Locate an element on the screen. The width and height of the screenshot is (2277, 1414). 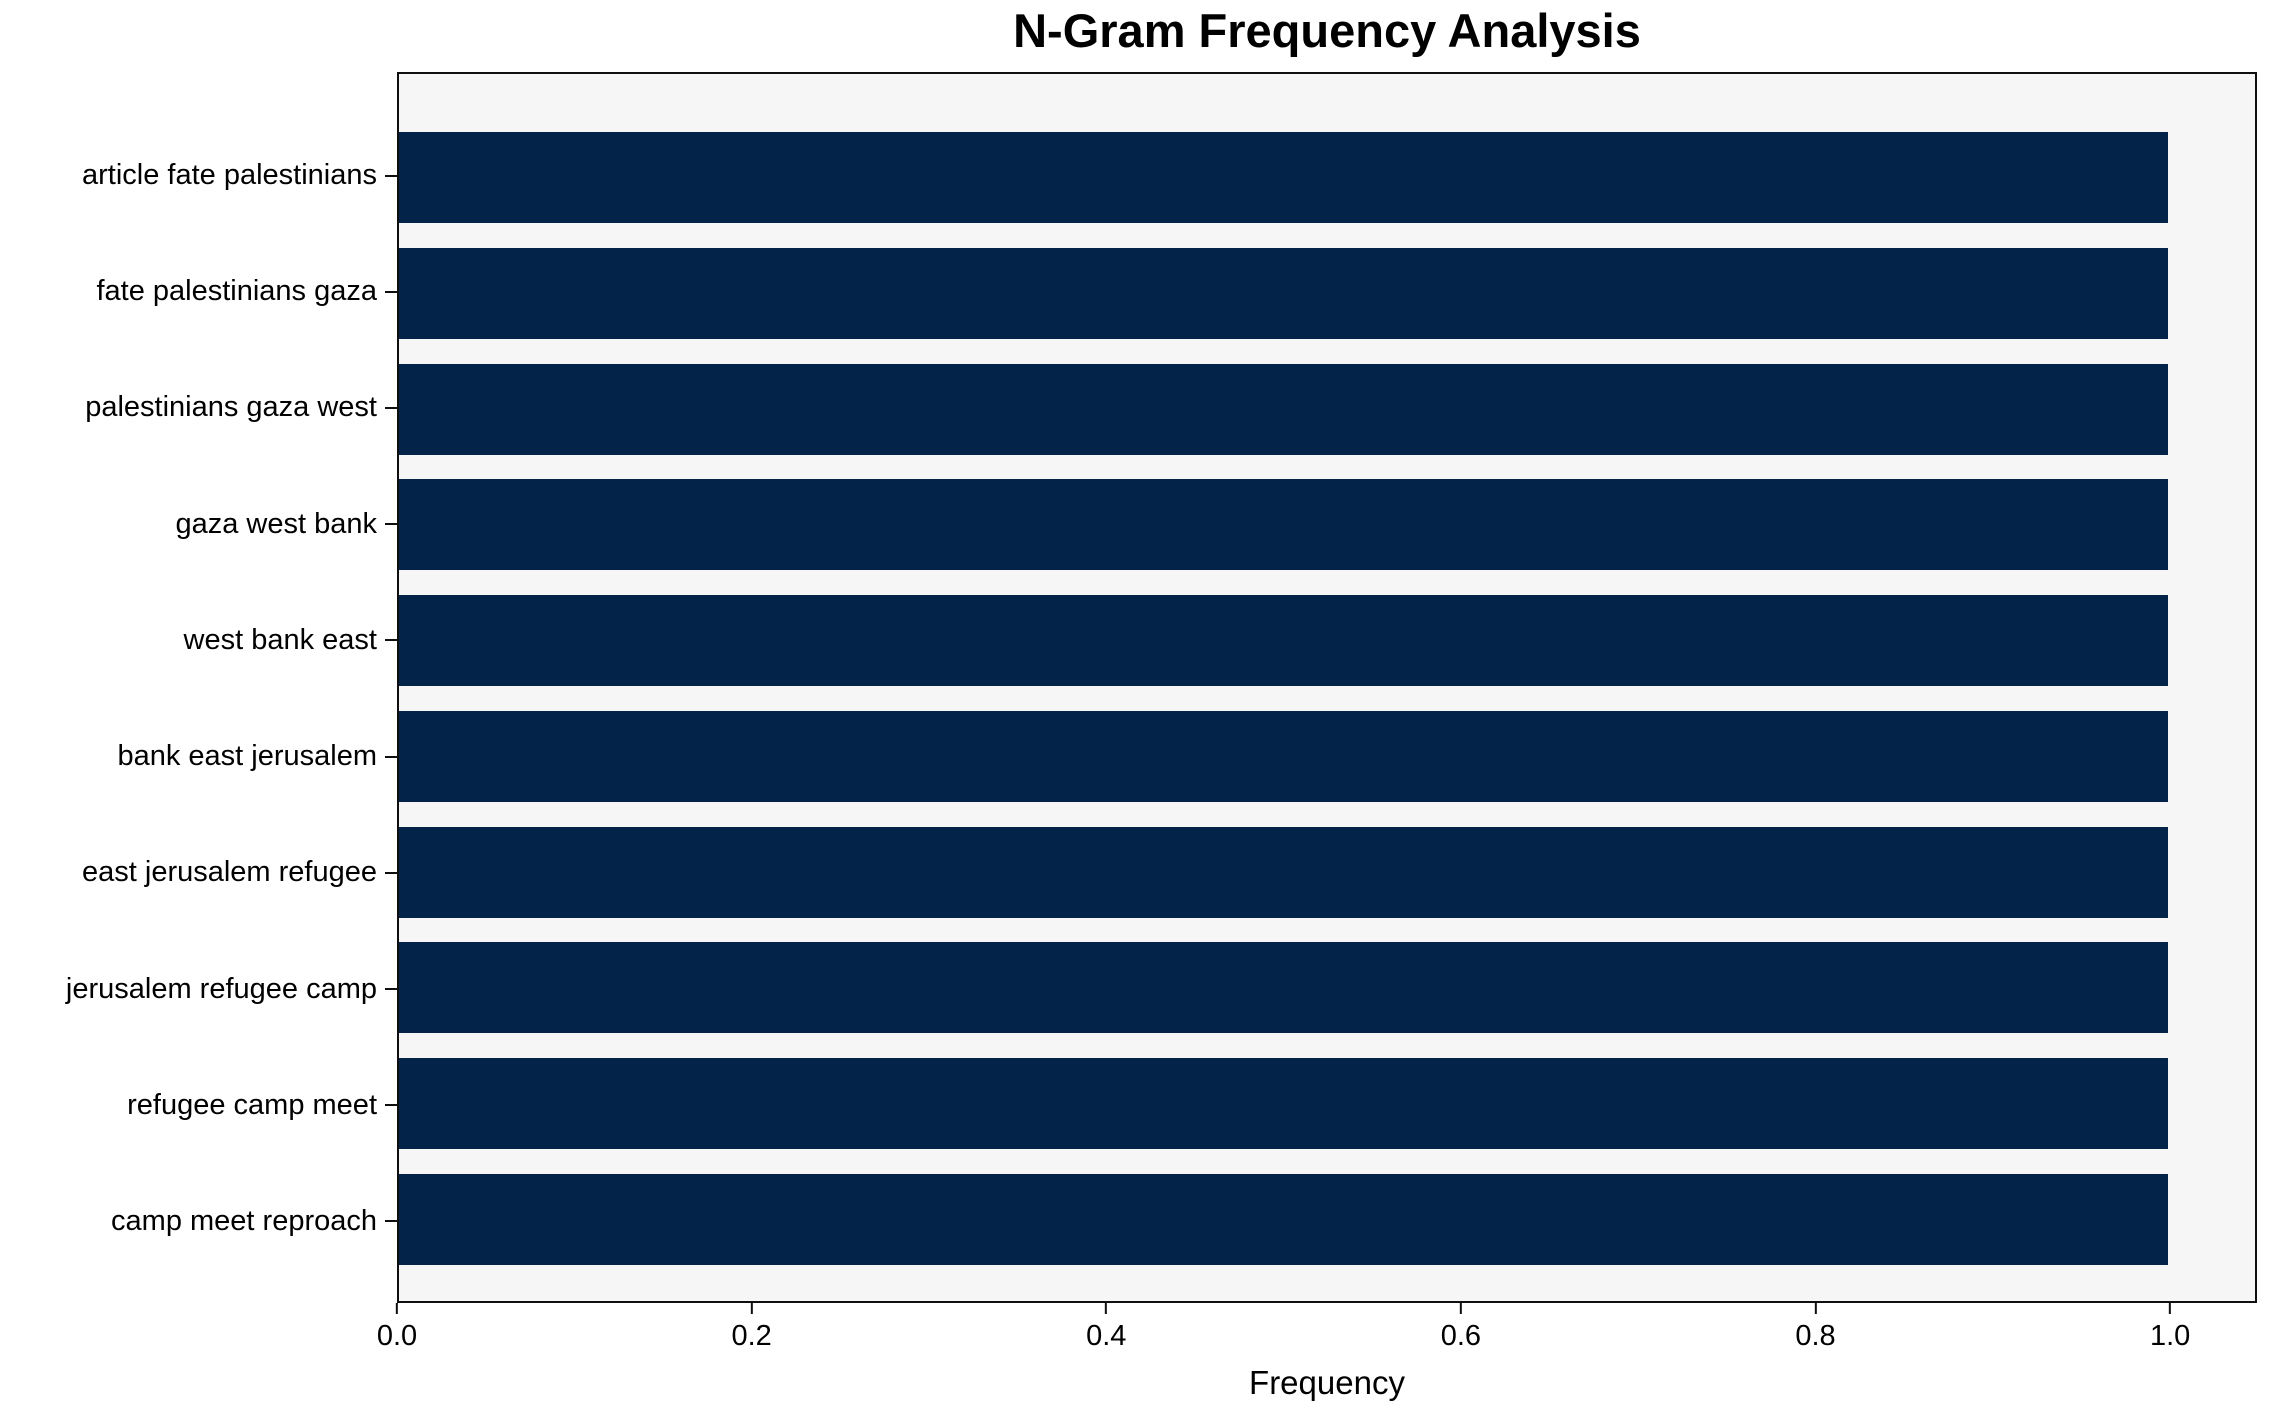
x-tick: 0.4 is located at coordinates (1106, 1328).